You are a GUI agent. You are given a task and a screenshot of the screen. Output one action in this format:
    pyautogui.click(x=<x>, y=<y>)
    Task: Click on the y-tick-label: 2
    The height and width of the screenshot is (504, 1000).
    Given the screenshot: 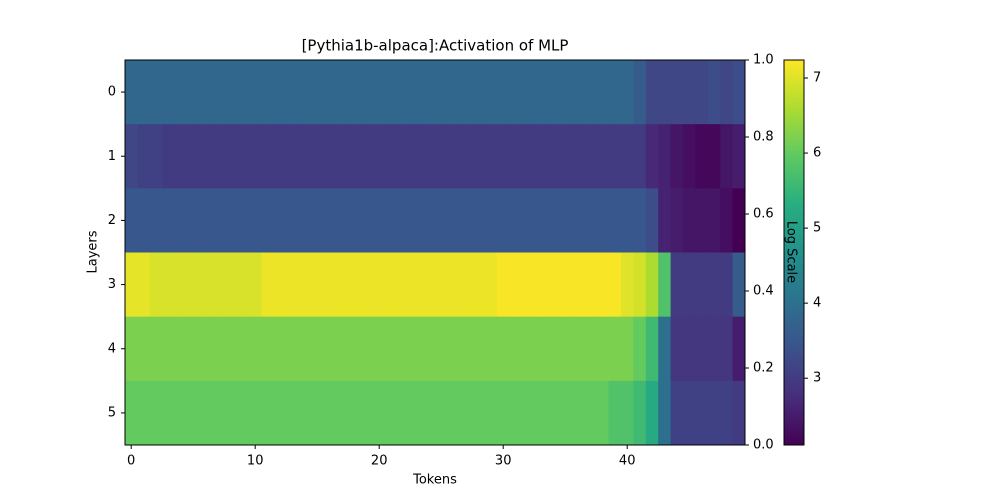 What is the action you would take?
    pyautogui.click(x=112, y=220)
    